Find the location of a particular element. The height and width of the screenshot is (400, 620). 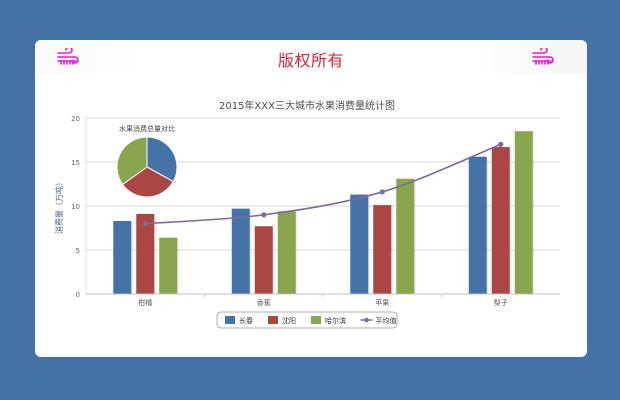

header-bar: 版权所有 is located at coordinates (311, 57).